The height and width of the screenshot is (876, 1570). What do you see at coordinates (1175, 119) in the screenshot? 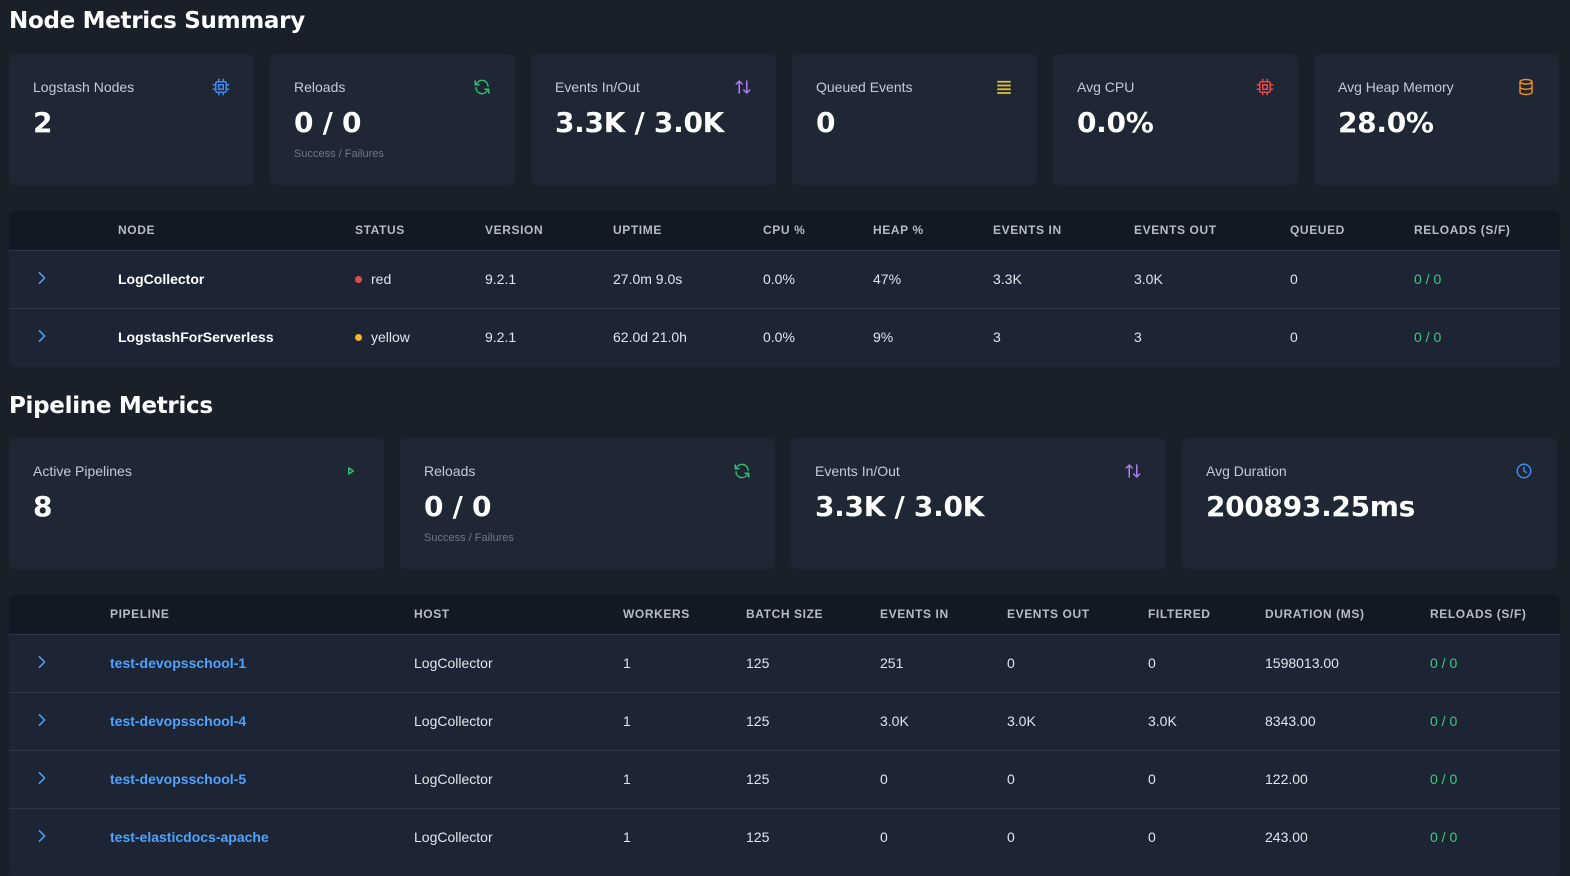
I see `avg-cpu-card: Avg CPU 0.0%` at bounding box center [1175, 119].